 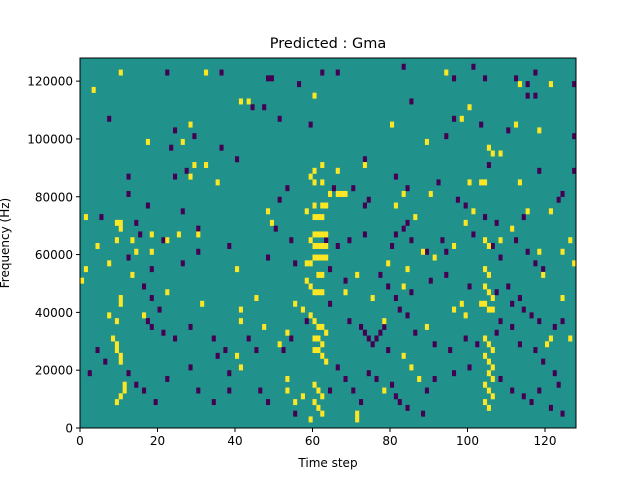 What do you see at coordinates (467, 441) in the screenshot?
I see `x-tick-label: 100` at bounding box center [467, 441].